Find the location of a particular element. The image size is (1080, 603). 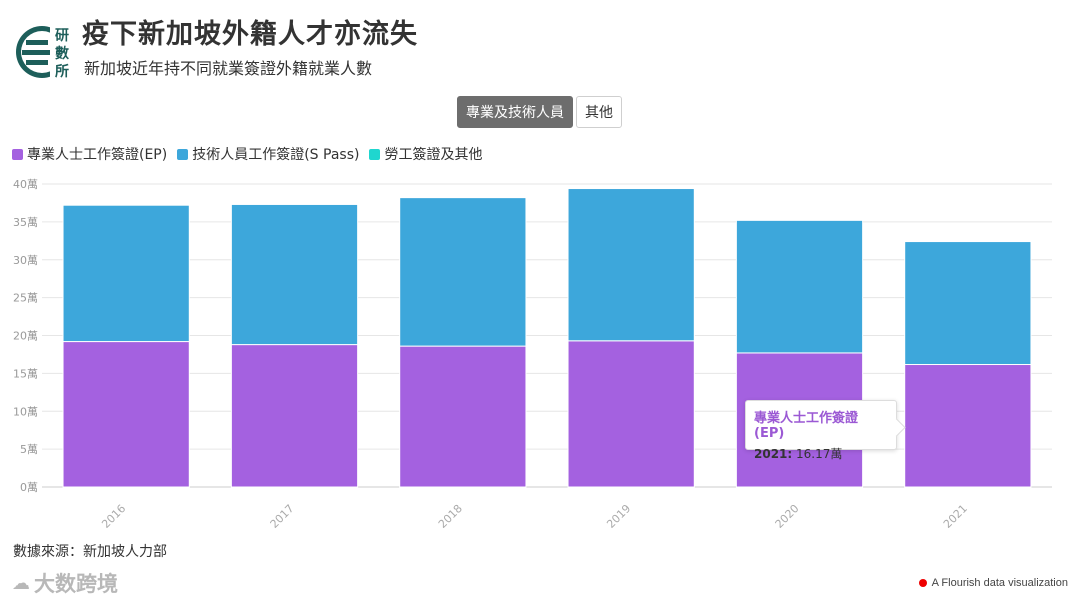

legend-swatch-spass is located at coordinates (183, 154).